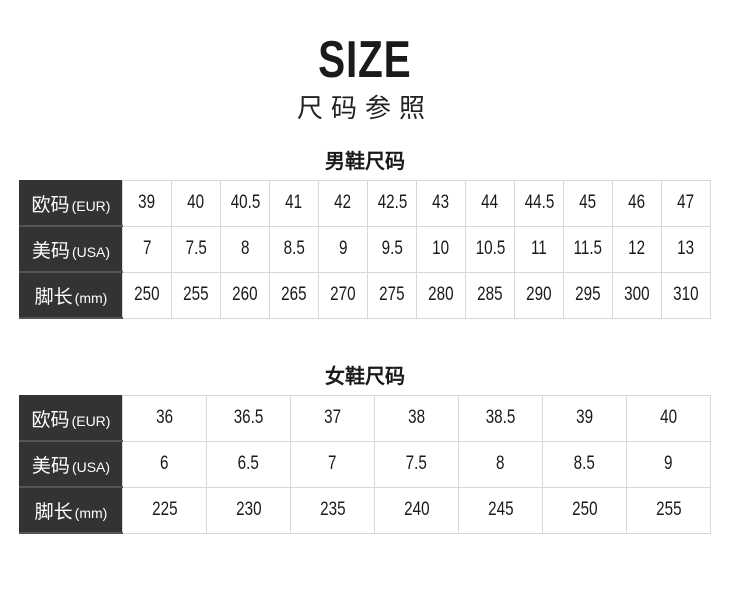 This screenshot has height=604, width=730. What do you see at coordinates (50, 251) in the screenshot?
I see `row-label: 美码` at bounding box center [50, 251].